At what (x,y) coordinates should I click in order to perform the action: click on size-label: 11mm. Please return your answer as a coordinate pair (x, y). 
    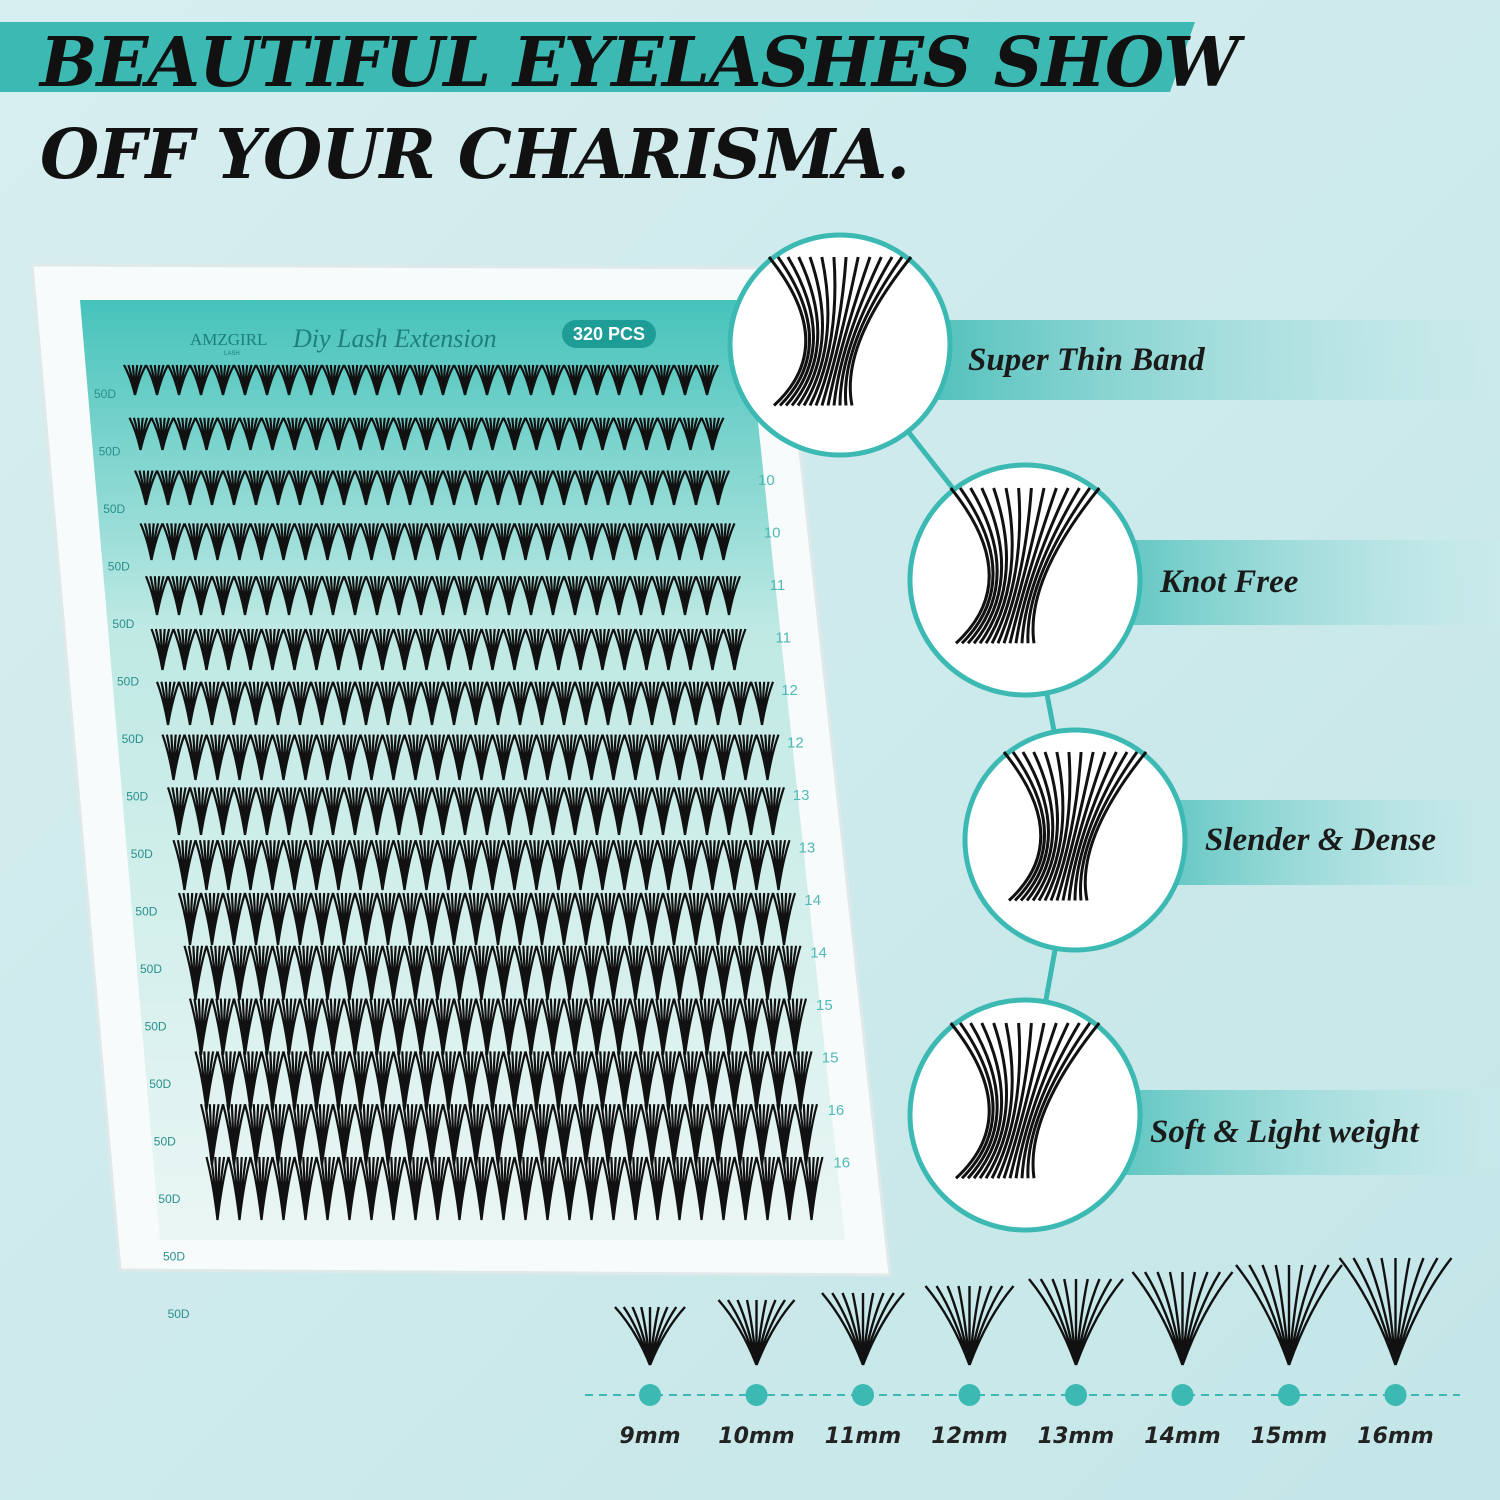
    Looking at the image, I should click on (863, 1436).